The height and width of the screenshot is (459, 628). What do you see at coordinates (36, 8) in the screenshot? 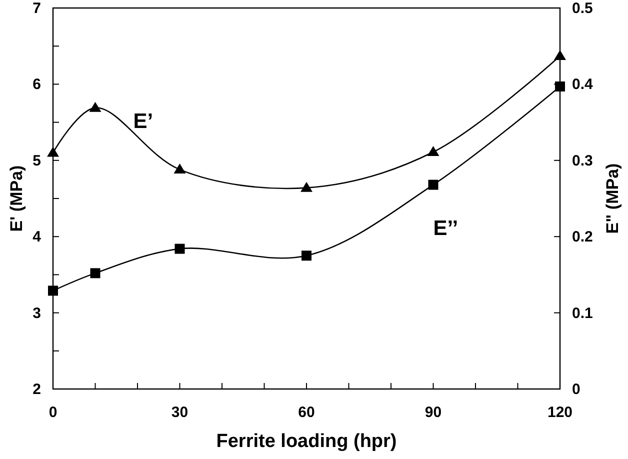
I see `y-tick-label: 7` at bounding box center [36, 8].